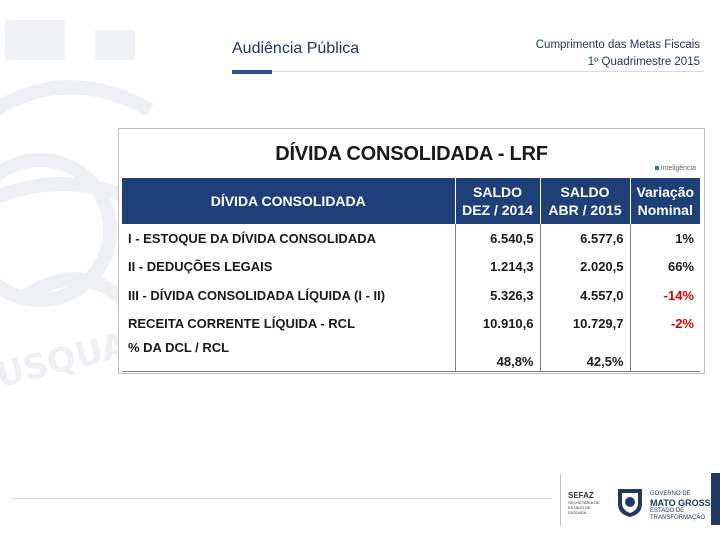 The height and width of the screenshot is (540, 720). I want to click on col-header-dez2014: SALDO DEZ / 2014, so click(497, 201).